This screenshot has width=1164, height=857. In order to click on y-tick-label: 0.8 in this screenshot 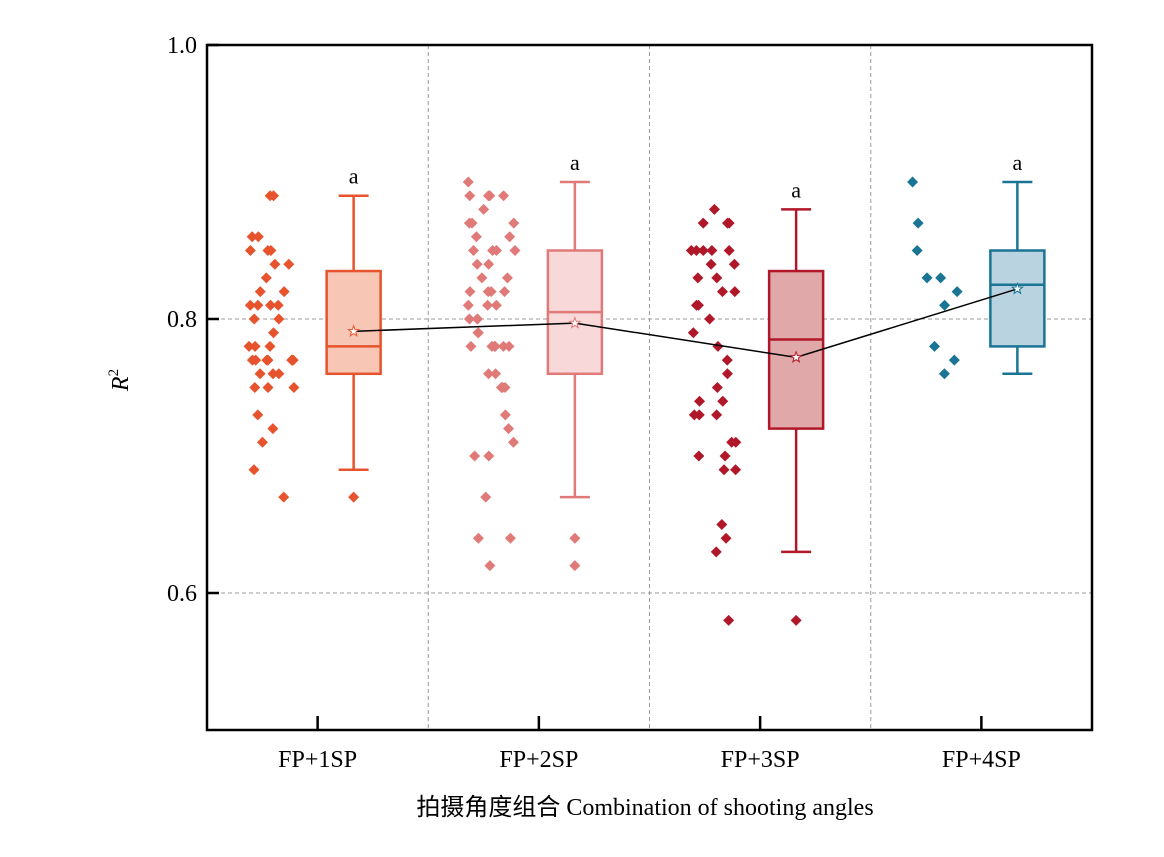, I will do `click(182, 320)`.